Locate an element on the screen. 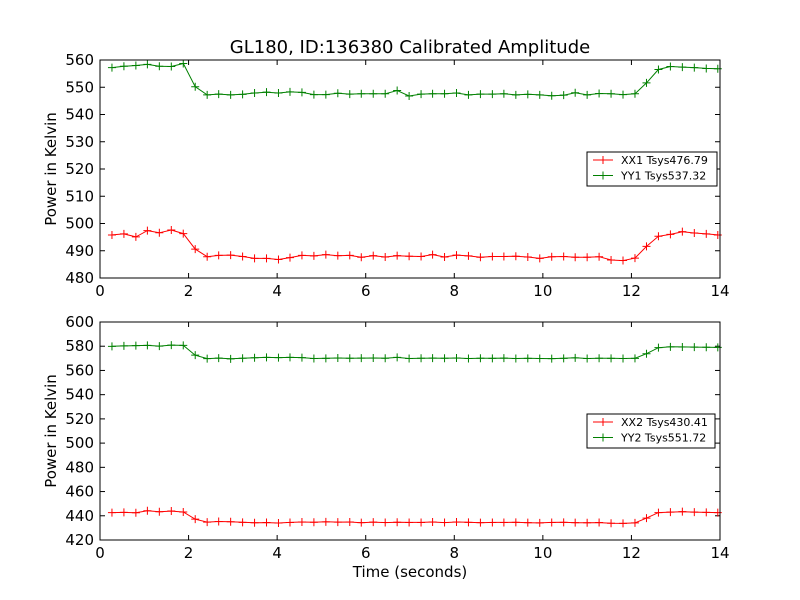  x-tick-label: 8 is located at coordinates (455, 553).